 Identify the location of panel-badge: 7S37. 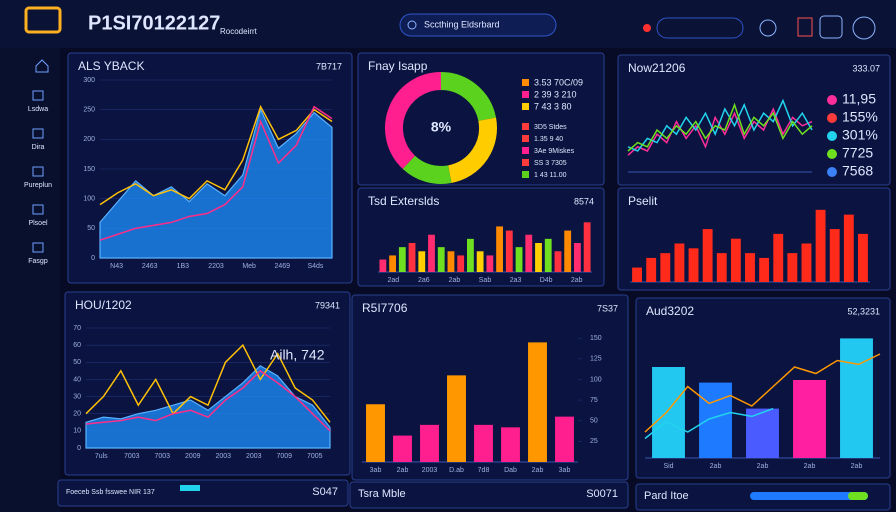
(607, 308).